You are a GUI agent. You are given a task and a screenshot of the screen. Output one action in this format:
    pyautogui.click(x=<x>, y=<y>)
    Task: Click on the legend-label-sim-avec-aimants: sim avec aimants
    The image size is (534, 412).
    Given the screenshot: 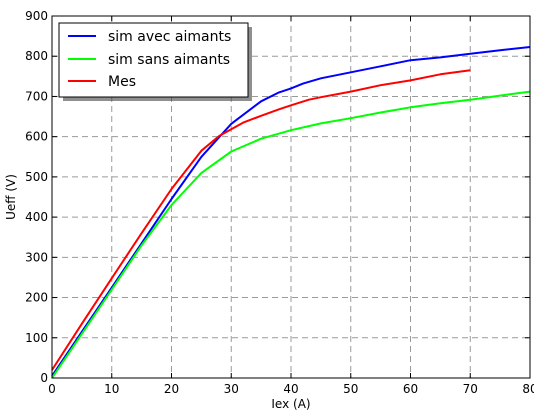 What is the action you would take?
    pyautogui.click(x=169, y=37)
    